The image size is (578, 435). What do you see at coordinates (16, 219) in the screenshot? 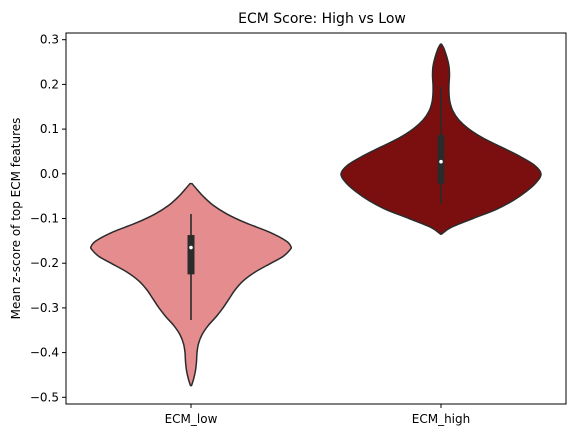
I see `y-axis-title: Mean z-score of top ECM features` at bounding box center [16, 219].